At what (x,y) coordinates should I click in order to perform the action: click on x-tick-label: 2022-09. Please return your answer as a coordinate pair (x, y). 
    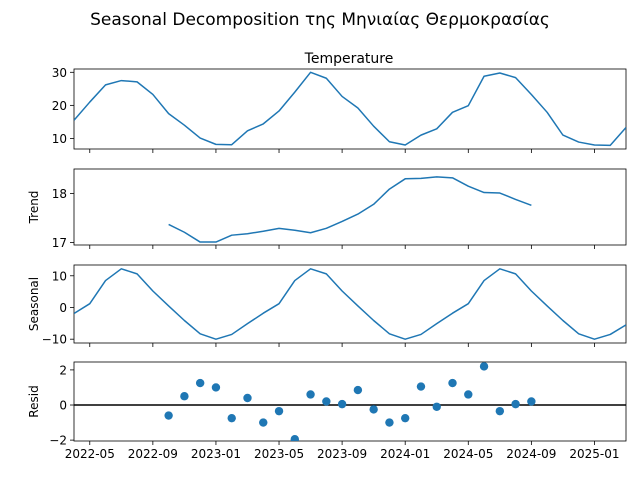
    Looking at the image, I should click on (153, 454).